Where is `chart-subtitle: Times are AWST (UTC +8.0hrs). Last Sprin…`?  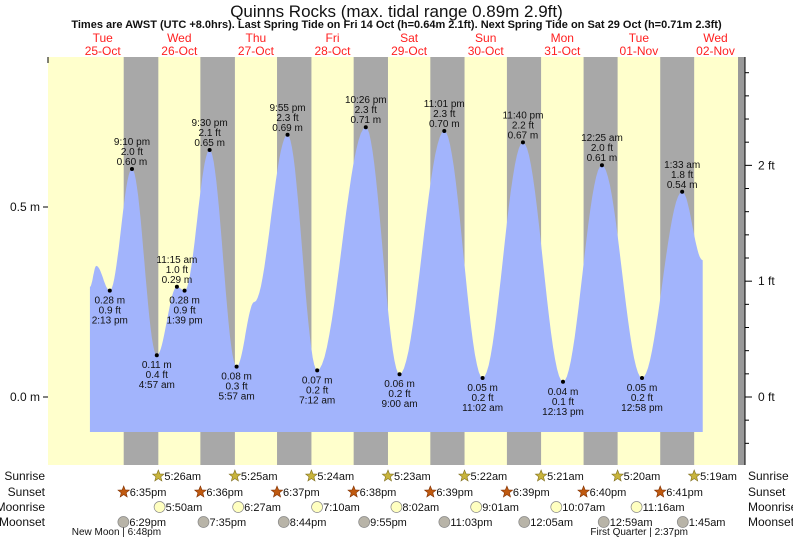 chart-subtitle: Times are AWST (UTC +8.0hrs). Last Sprin… is located at coordinates (396, 25).